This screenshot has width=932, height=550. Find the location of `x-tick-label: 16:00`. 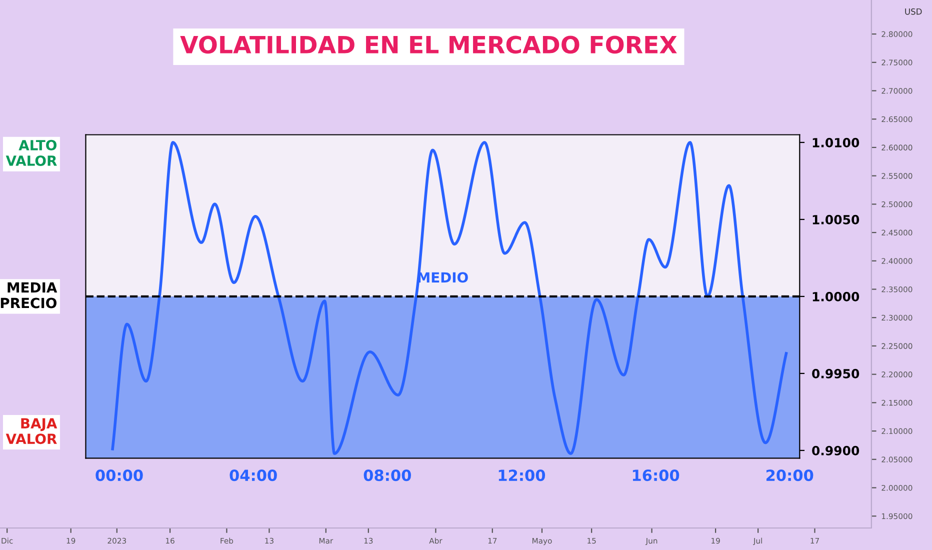

x-tick-label: 16:00 is located at coordinates (656, 476).